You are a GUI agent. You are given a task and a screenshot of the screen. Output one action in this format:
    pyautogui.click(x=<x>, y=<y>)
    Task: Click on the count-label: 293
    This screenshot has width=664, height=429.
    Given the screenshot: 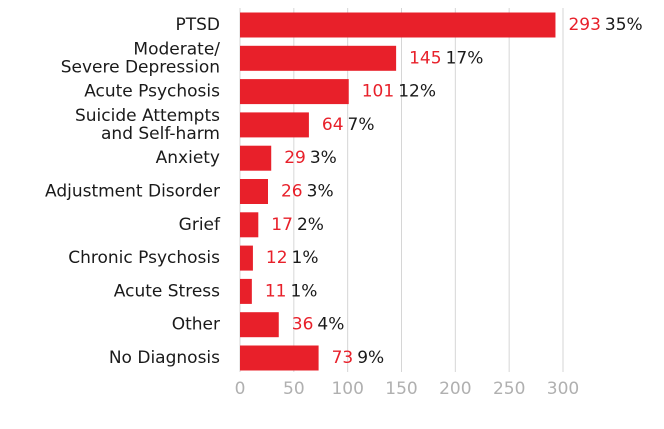 What is the action you would take?
    pyautogui.click(x=584, y=25)
    